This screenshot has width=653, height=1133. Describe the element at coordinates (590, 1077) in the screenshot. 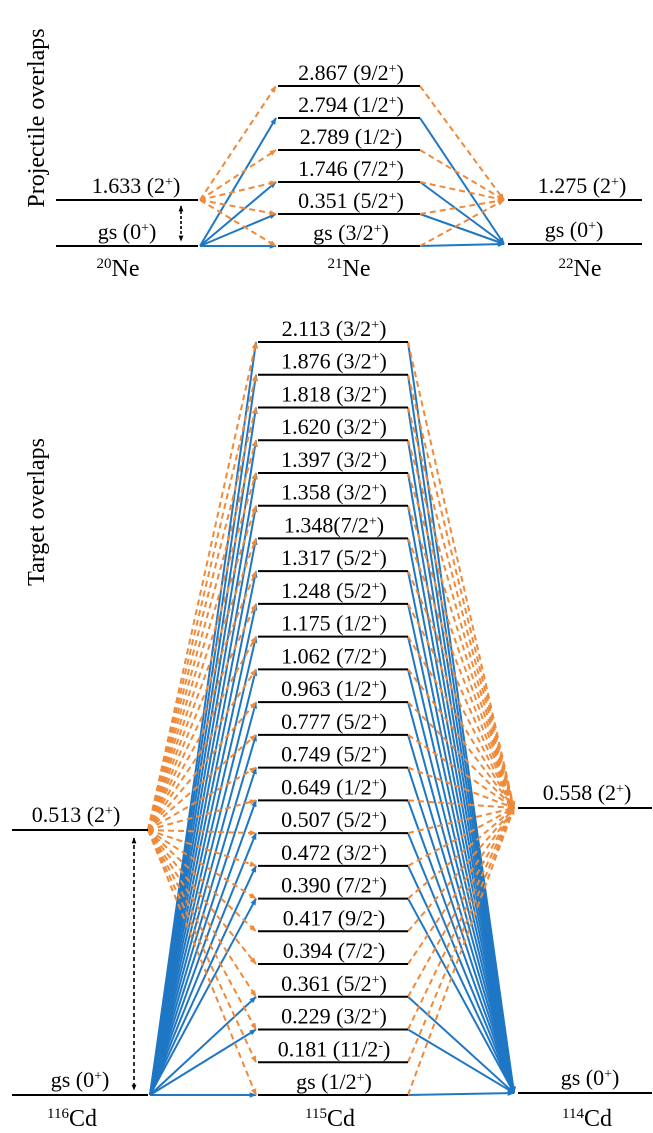

I see `cd114-label-gs: gs (0+)` at that location.